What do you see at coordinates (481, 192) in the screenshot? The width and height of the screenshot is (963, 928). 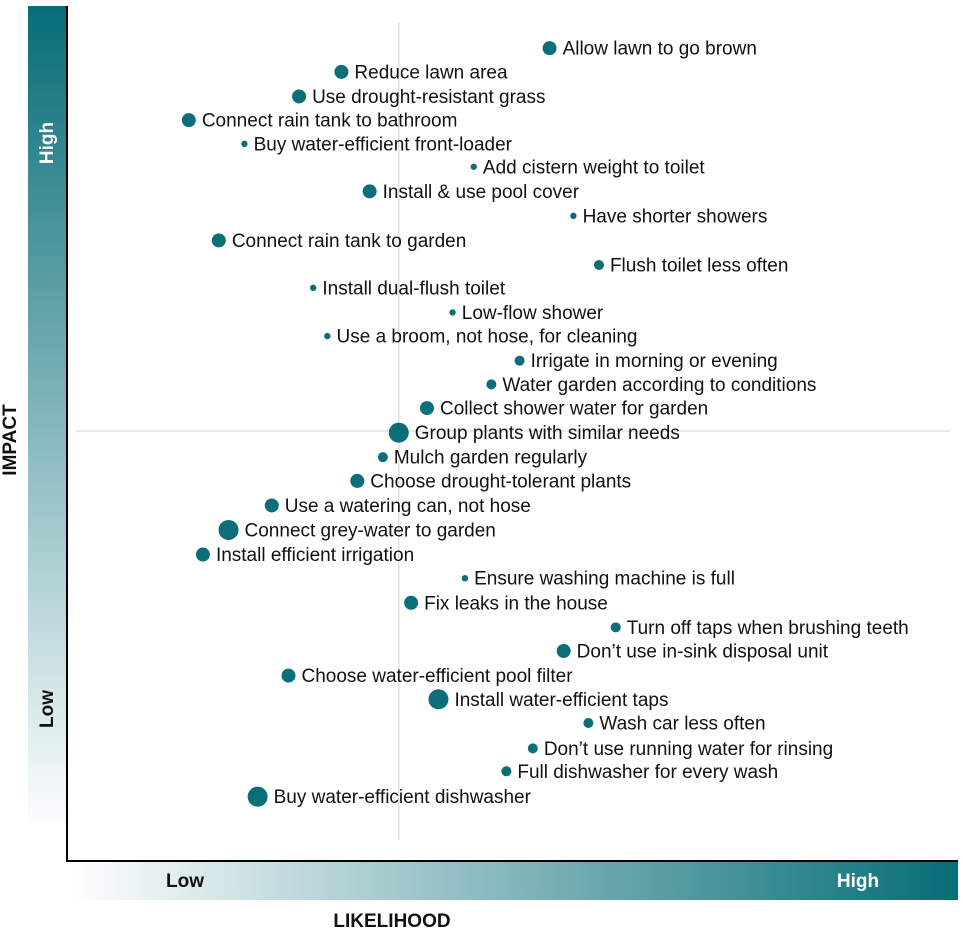 I see `point-label: Install & use pool cover` at bounding box center [481, 192].